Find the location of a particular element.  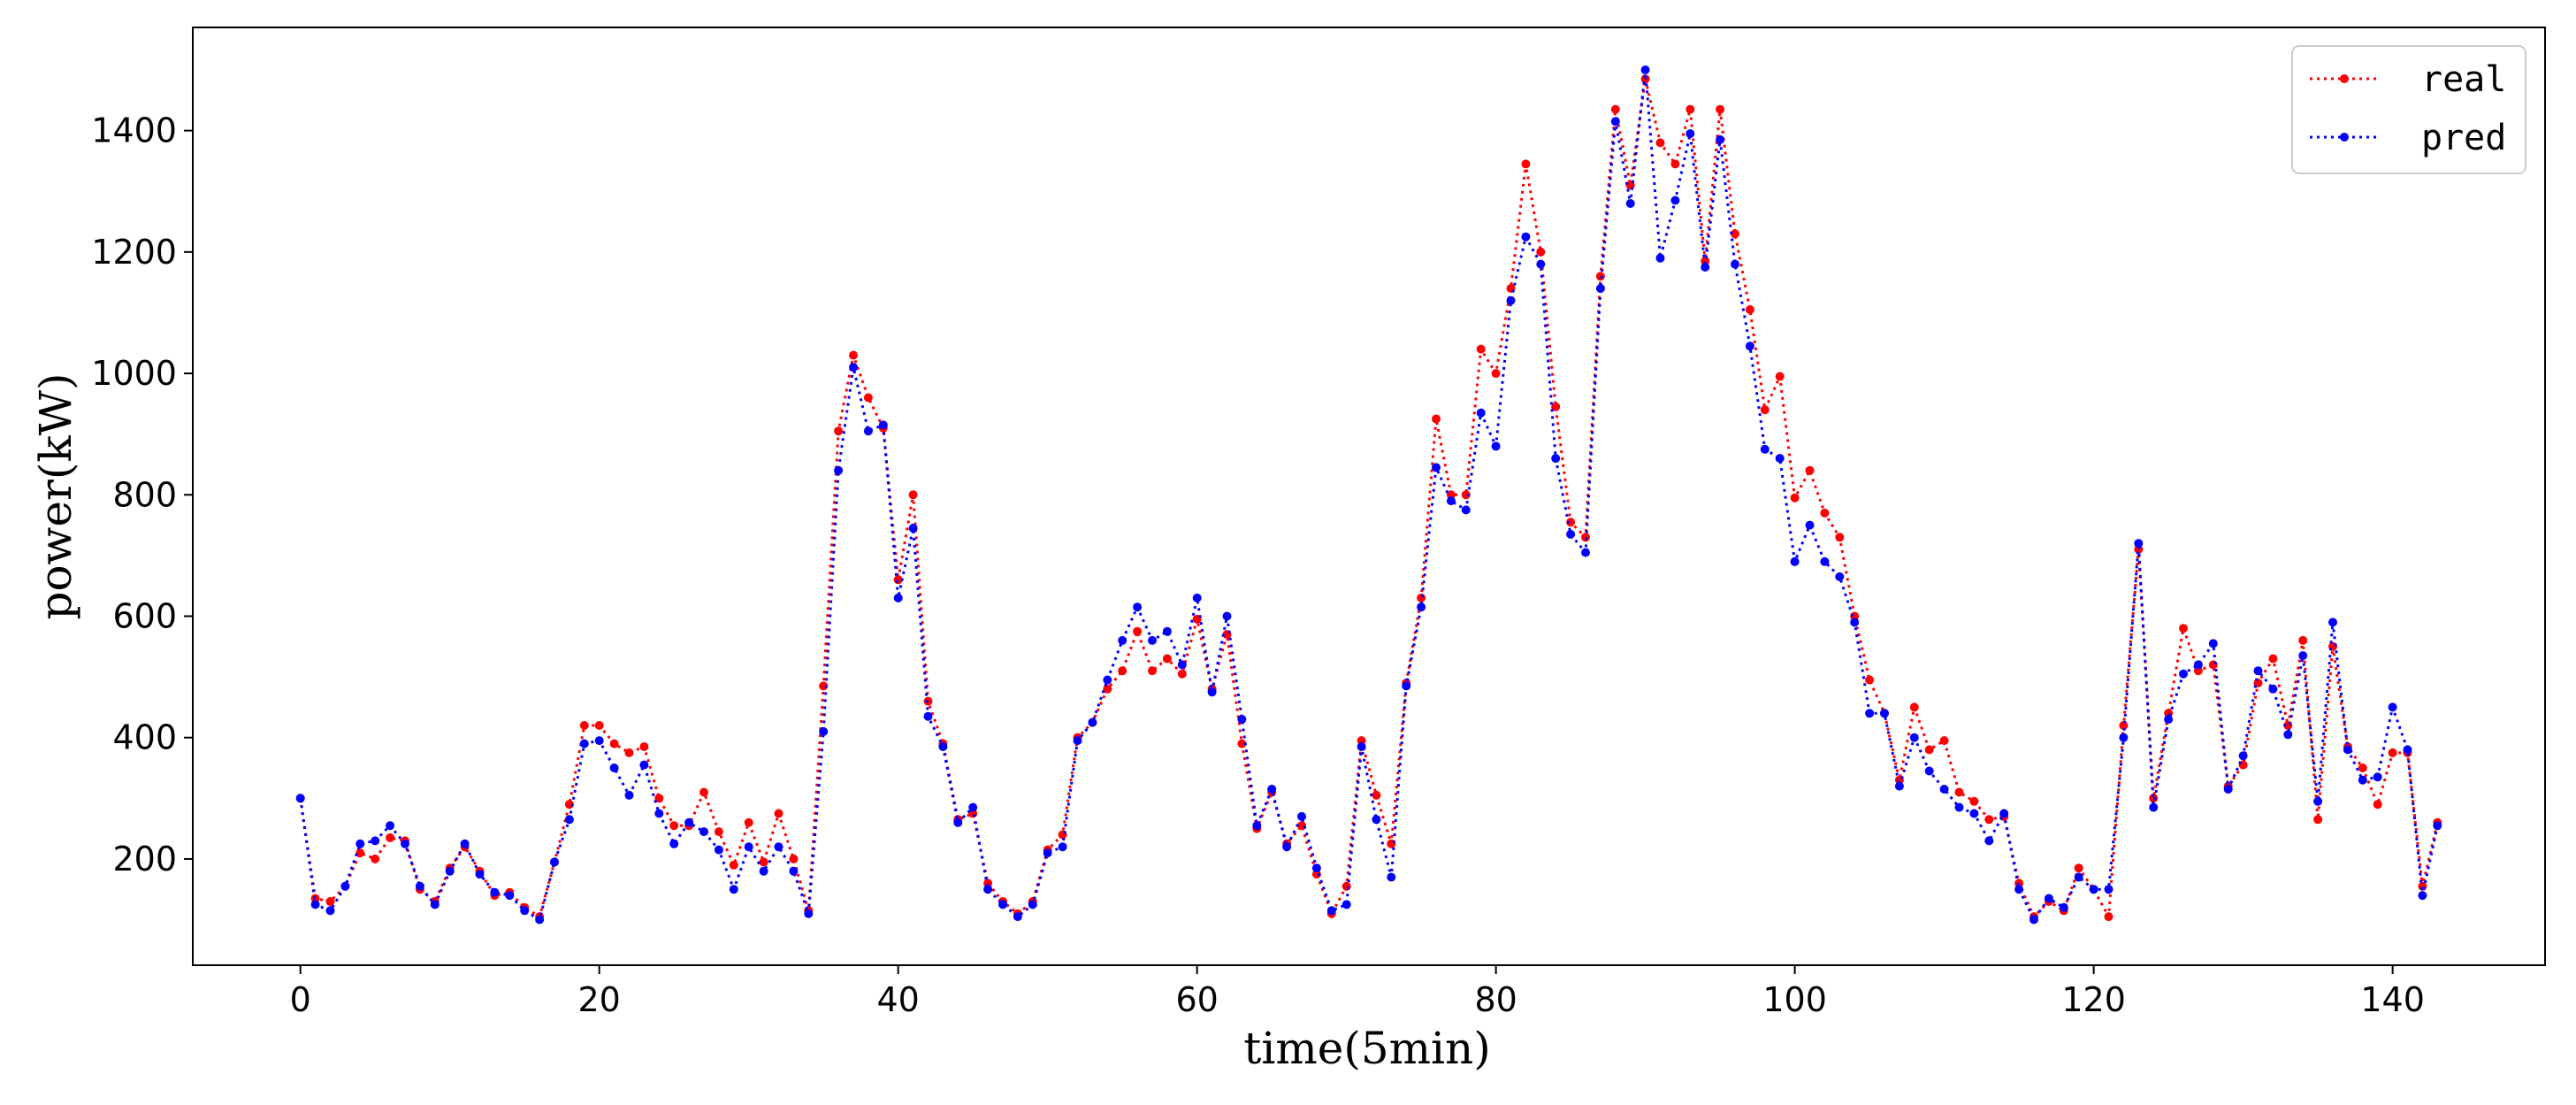

legend-box is located at coordinates (2408, 109).